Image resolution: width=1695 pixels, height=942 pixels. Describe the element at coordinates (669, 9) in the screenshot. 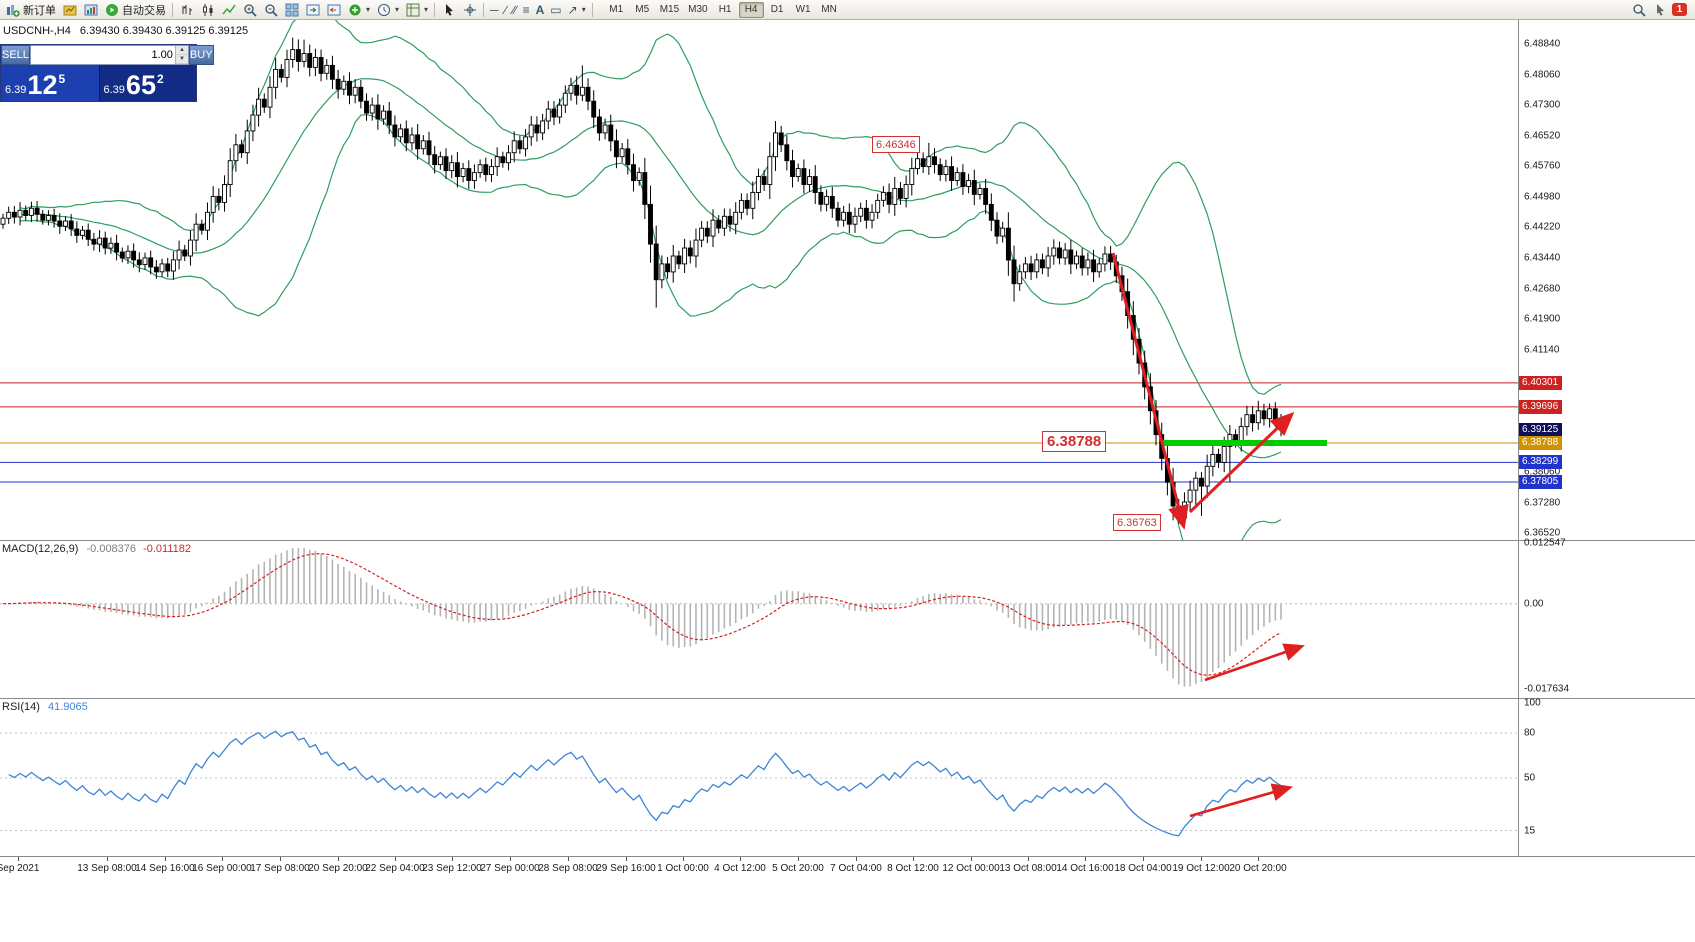

I see `timeframe-button-m15: M15` at that location.